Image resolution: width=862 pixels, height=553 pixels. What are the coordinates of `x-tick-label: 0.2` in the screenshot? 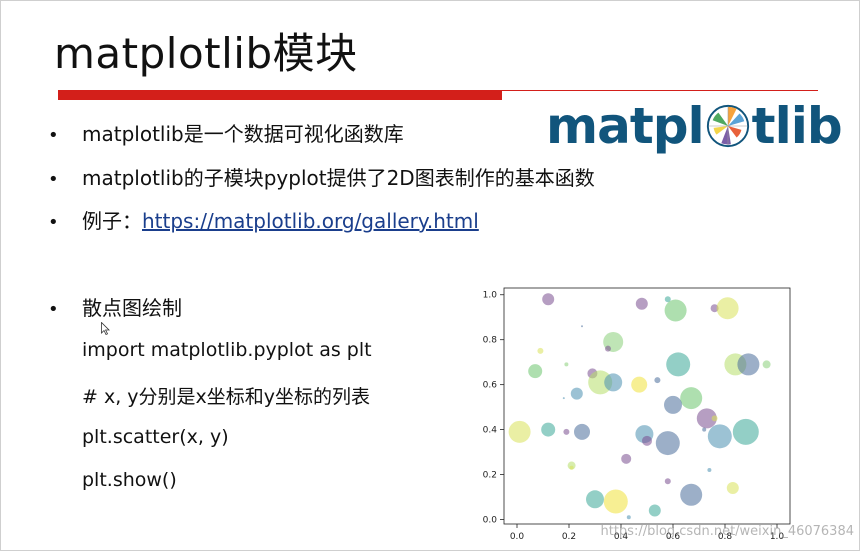 It's located at (569, 537).